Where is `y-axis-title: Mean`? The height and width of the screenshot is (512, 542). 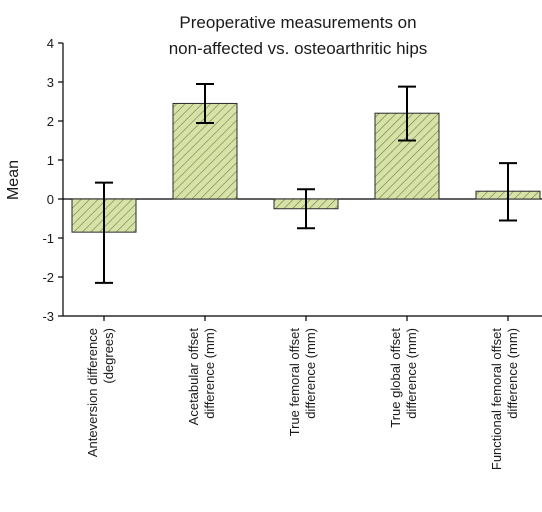
y-axis-title: Mean is located at coordinates (13, 180).